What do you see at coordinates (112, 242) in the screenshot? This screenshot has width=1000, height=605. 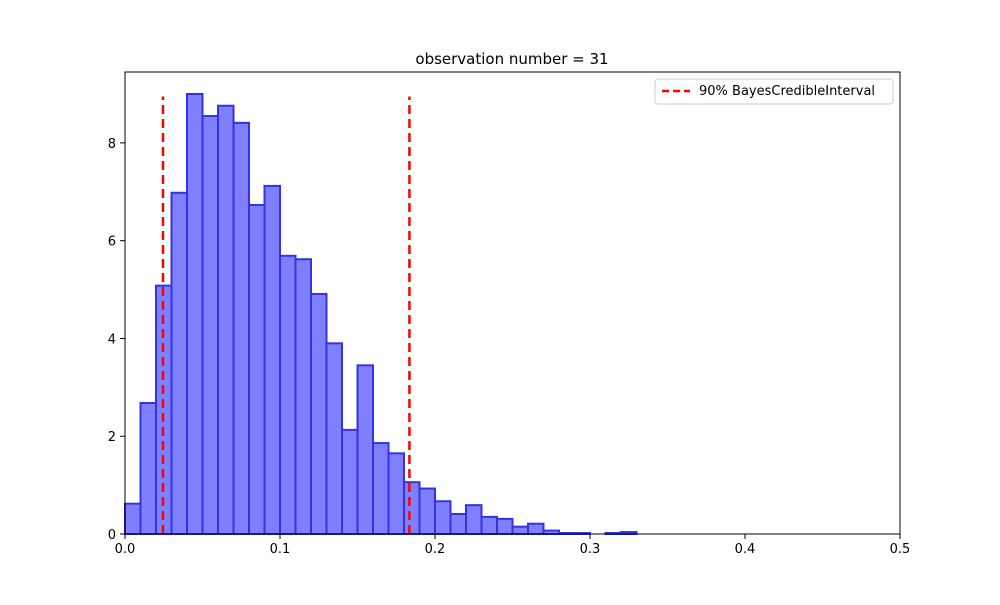 I see `y-tick-label: 6` at bounding box center [112, 242].